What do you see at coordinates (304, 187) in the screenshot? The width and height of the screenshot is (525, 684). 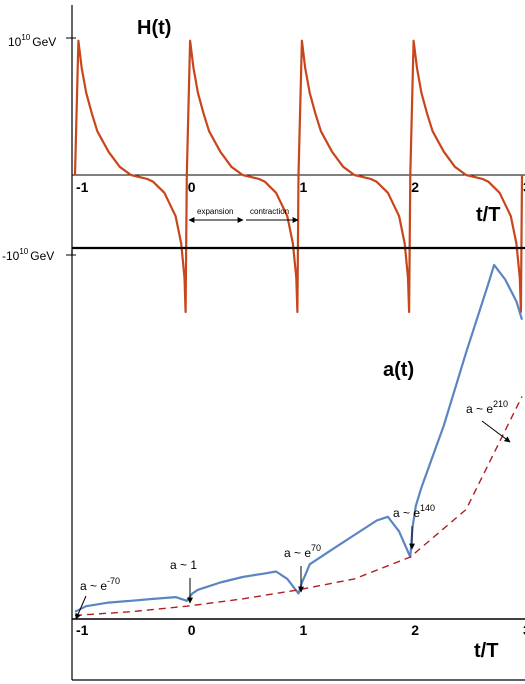 I see `top-x-tick-label: 1` at bounding box center [304, 187].